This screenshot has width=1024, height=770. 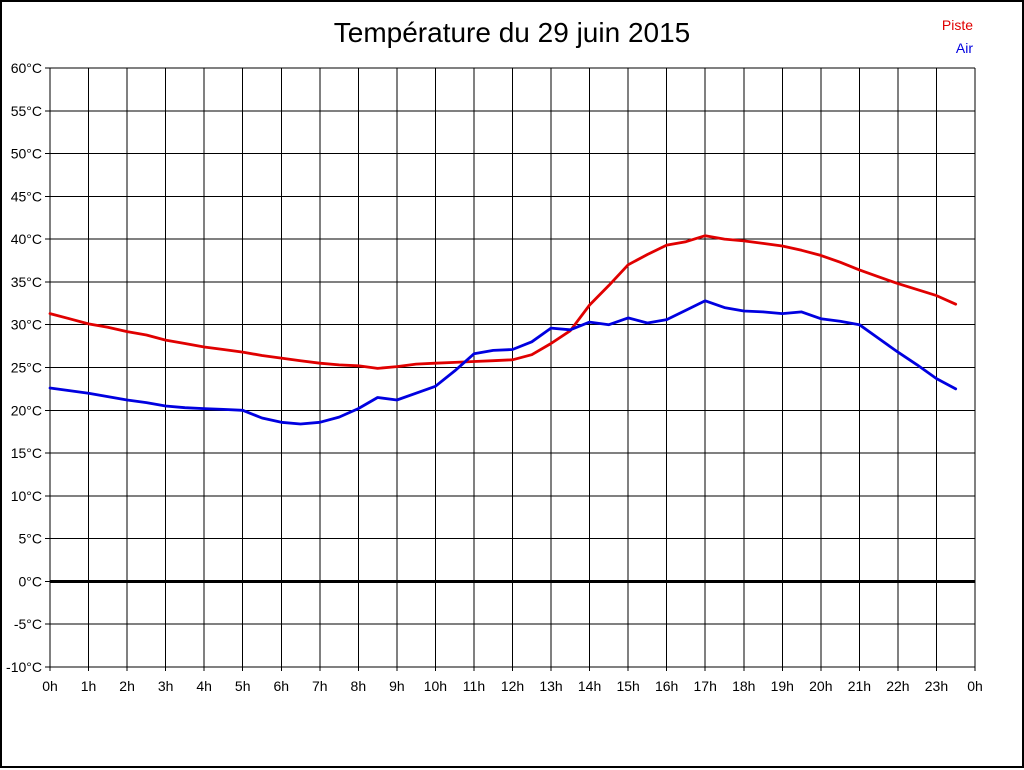 What do you see at coordinates (359, 686) in the screenshot?
I see `x-tick-label: 8h` at bounding box center [359, 686].